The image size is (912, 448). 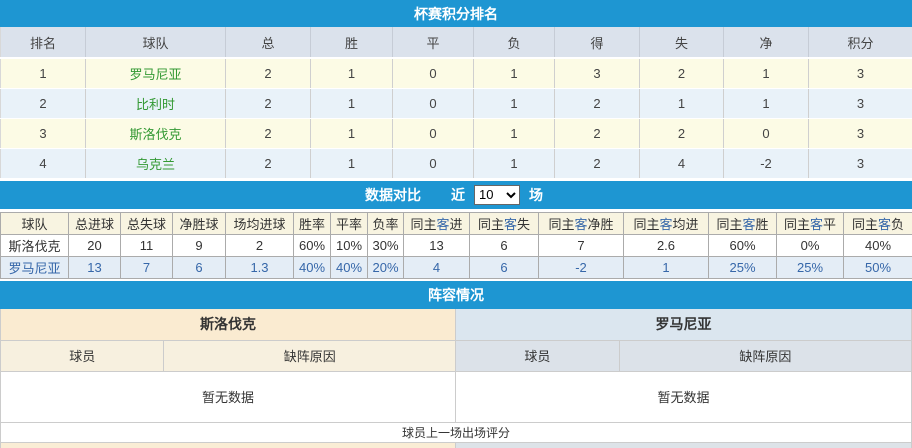 I want to click on lineup-title-bar: 阵容情况, so click(x=456, y=294).